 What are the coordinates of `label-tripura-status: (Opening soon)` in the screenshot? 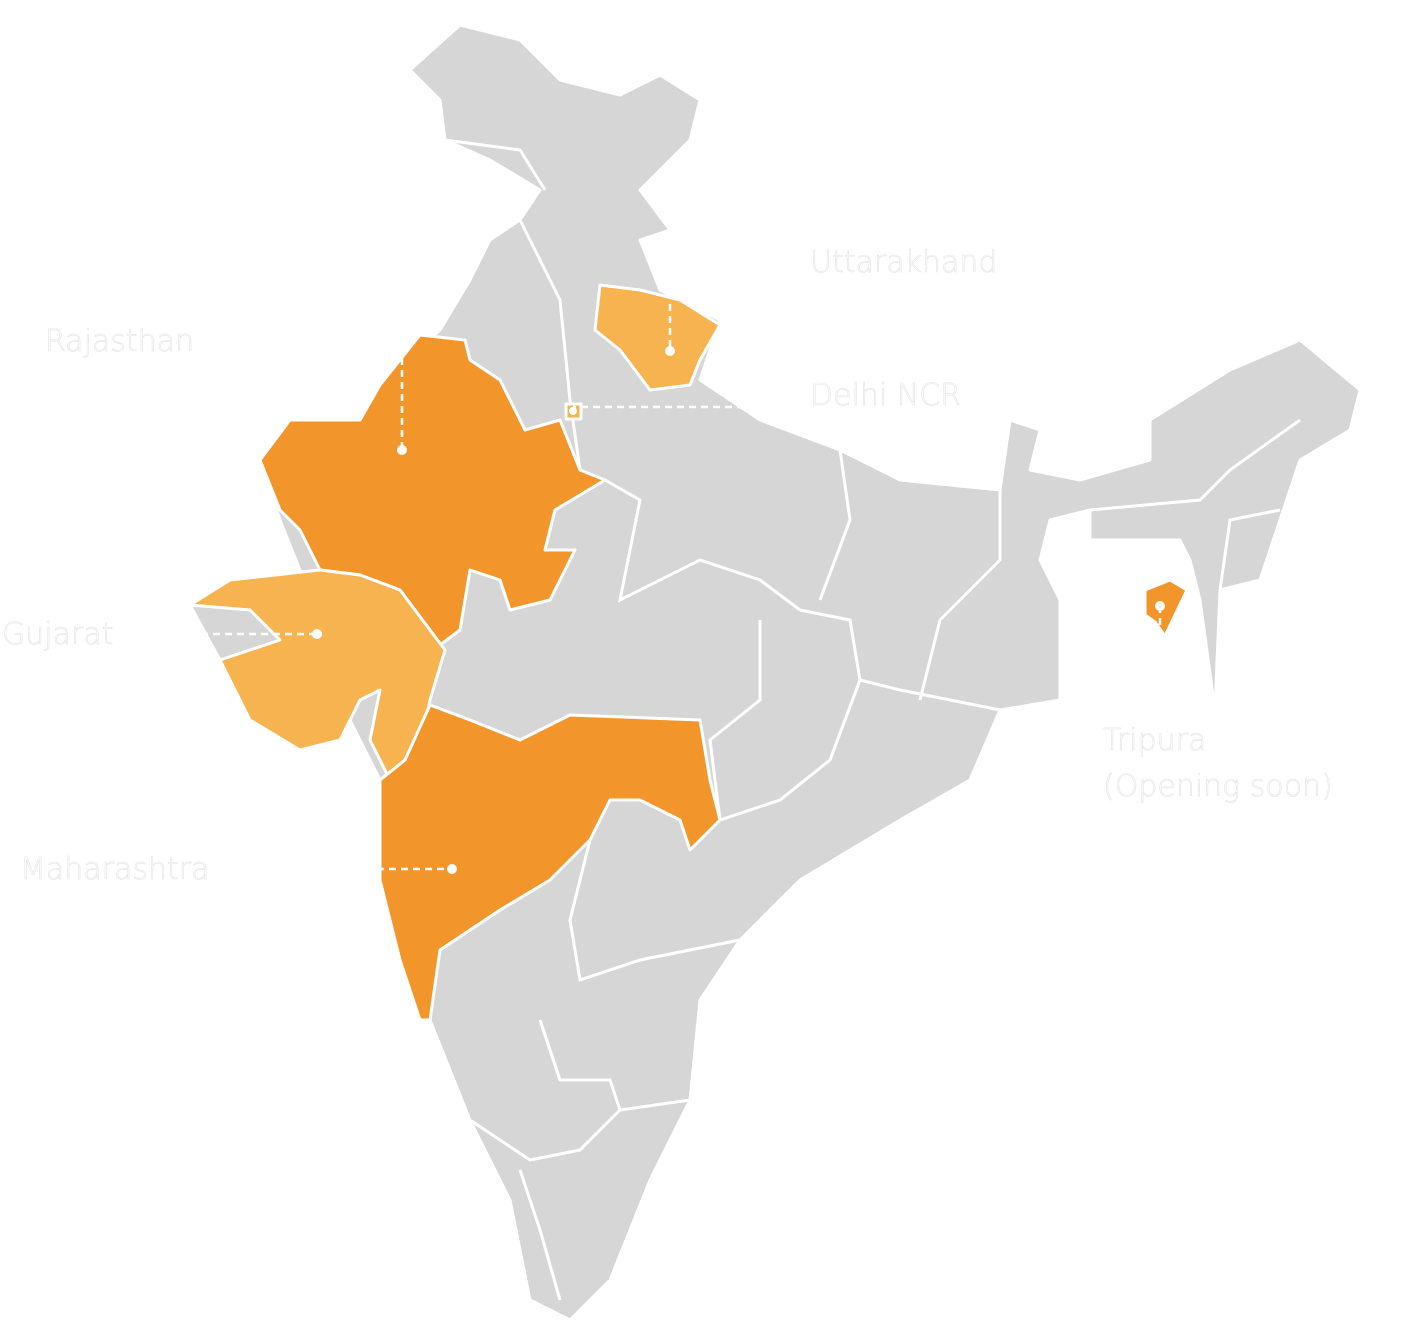 It's located at (1218, 786).